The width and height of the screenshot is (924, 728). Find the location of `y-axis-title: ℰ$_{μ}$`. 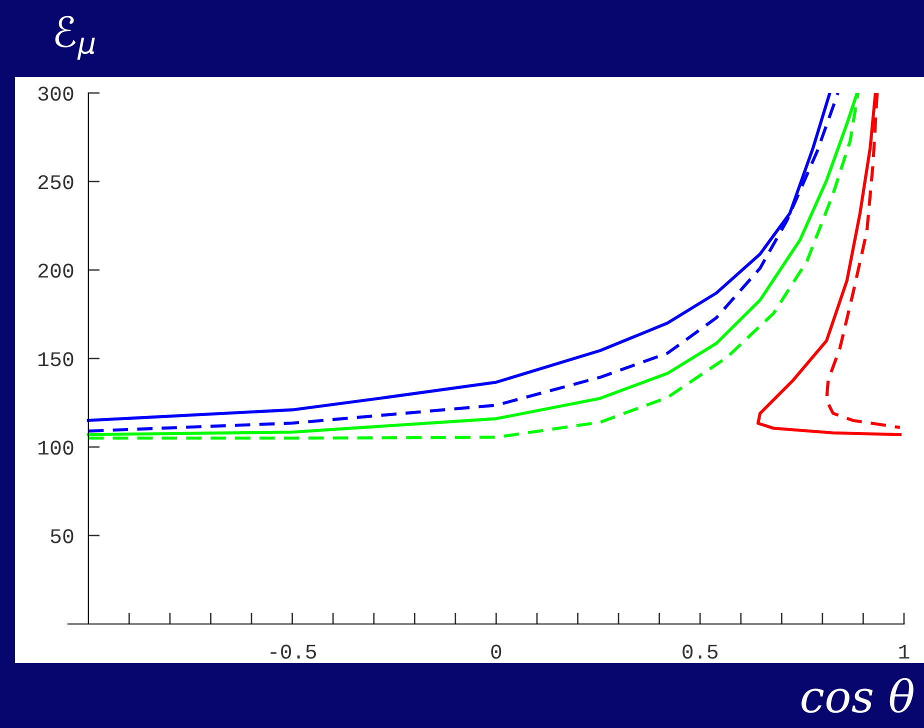

y-axis-title: ℰ$_{μ}$ is located at coordinates (75, 38).